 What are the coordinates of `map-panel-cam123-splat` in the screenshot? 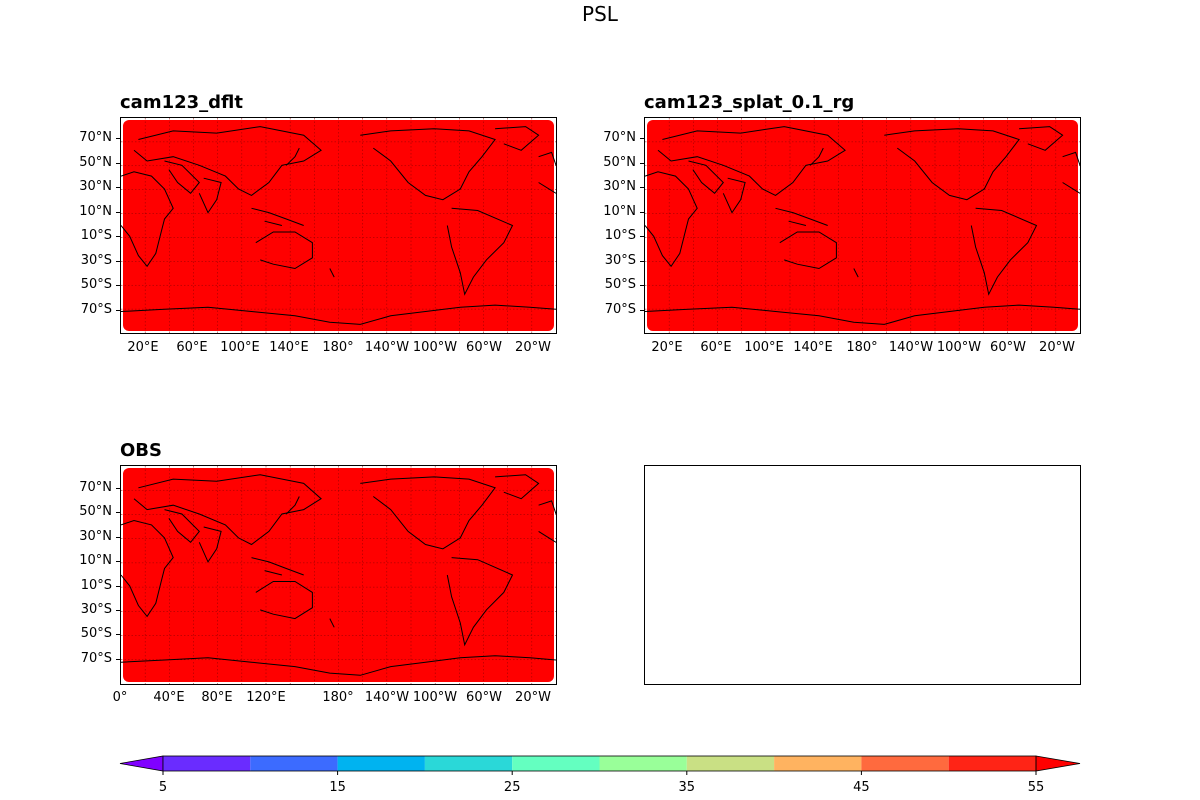 It's located at (862, 225).